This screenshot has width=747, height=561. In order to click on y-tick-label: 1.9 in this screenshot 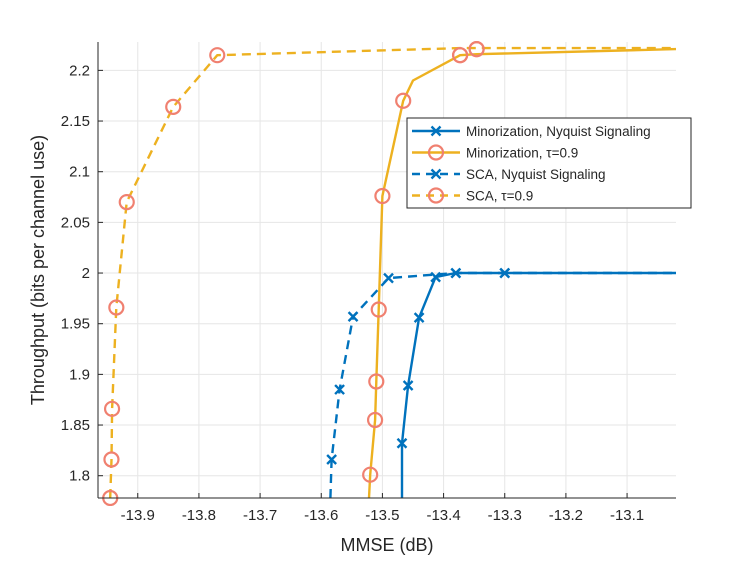, I will do `click(79, 374)`.